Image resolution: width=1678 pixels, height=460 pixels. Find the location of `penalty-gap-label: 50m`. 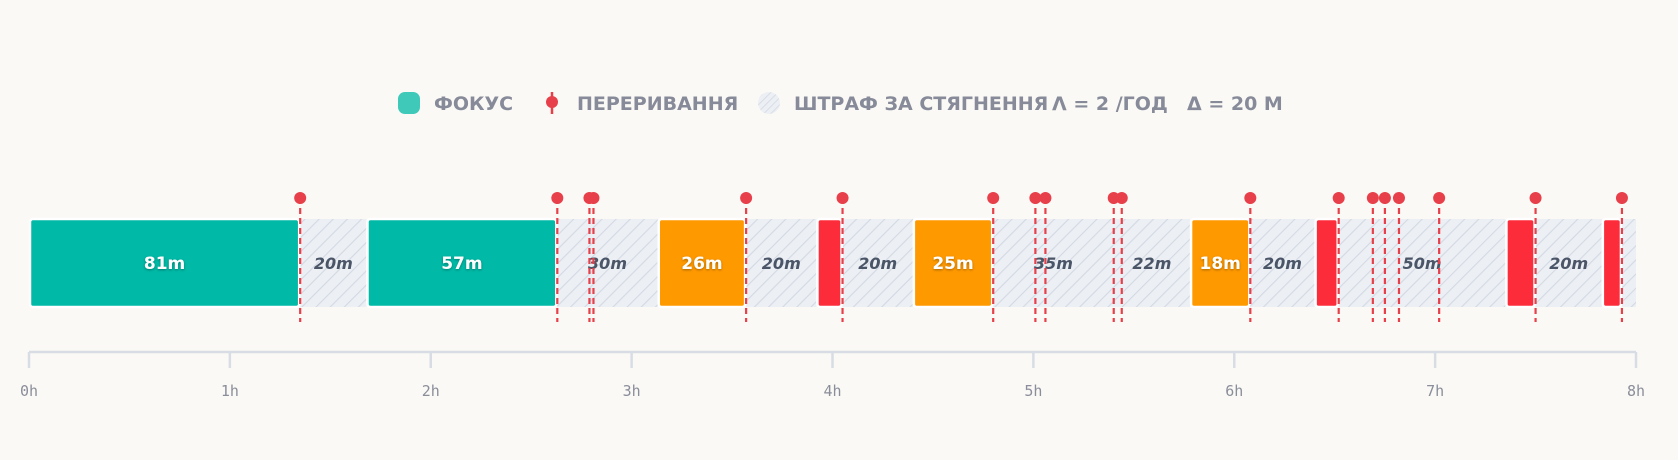

penalty-gap-label: 50m is located at coordinates (1422, 263).